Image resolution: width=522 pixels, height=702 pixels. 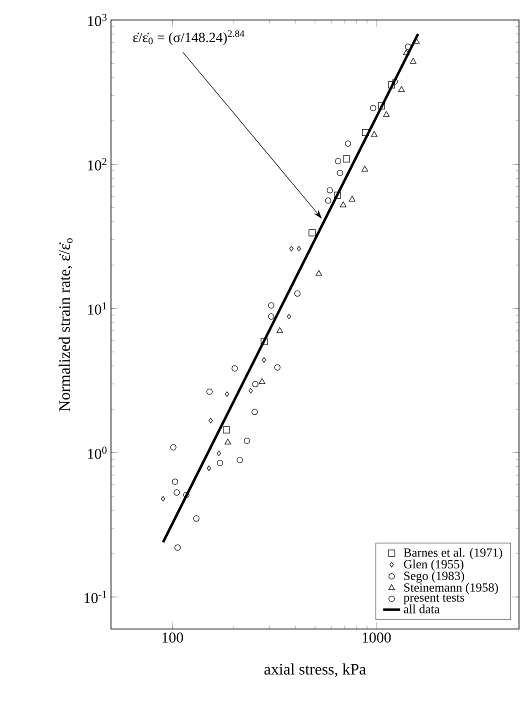 What do you see at coordinates (97, 308) in the screenshot?
I see `y-tick-label: 10$^{1}$` at bounding box center [97, 308].